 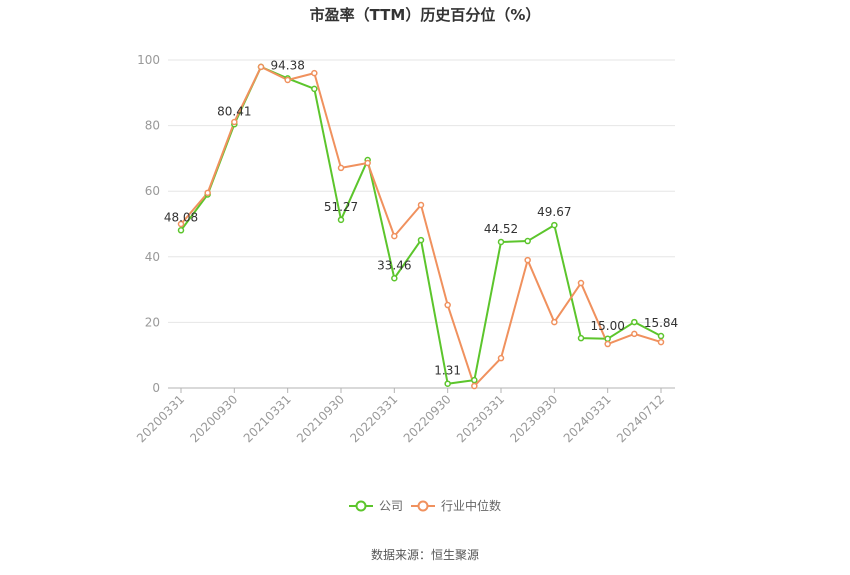 What do you see at coordinates (501, 229) in the screenshot?
I see `company-data-label: 44.52` at bounding box center [501, 229].